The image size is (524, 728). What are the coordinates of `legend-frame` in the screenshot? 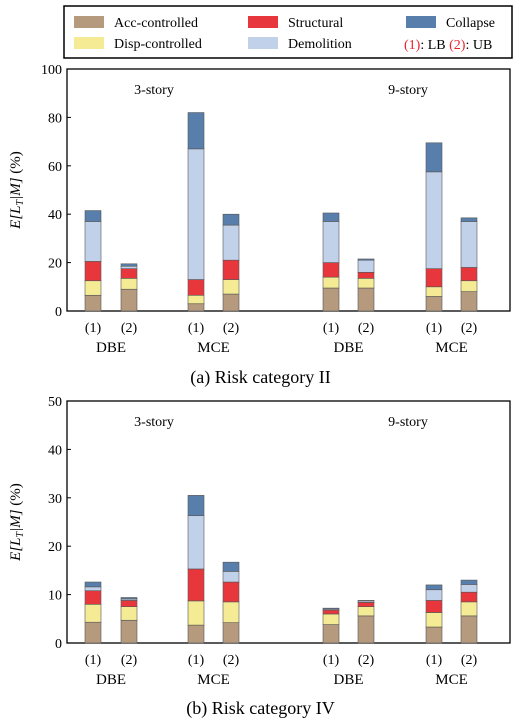 It's located at (288, 32).